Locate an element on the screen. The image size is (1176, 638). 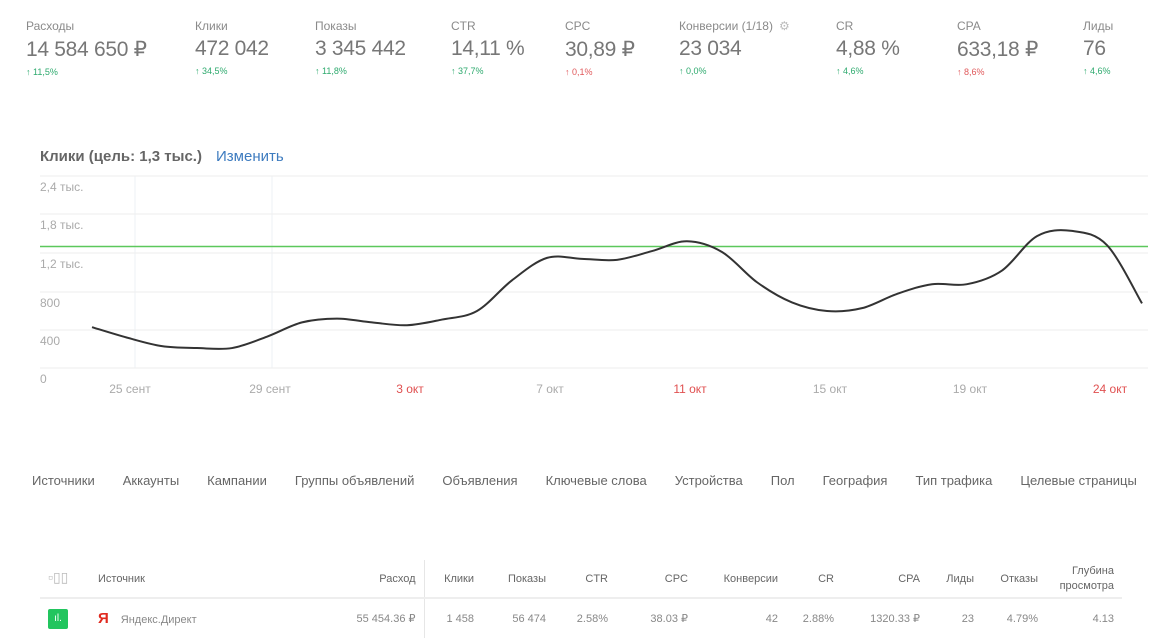
kpi-label-text: Расходы is located at coordinates (50, 26).